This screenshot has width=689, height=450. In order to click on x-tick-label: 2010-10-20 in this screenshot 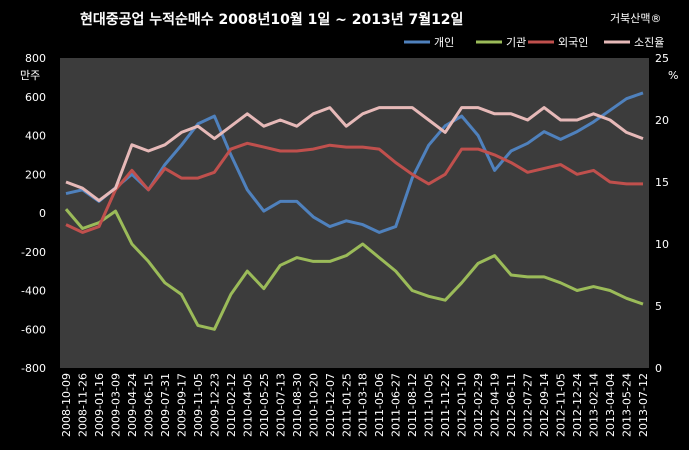, I will do `click(313, 405)`.